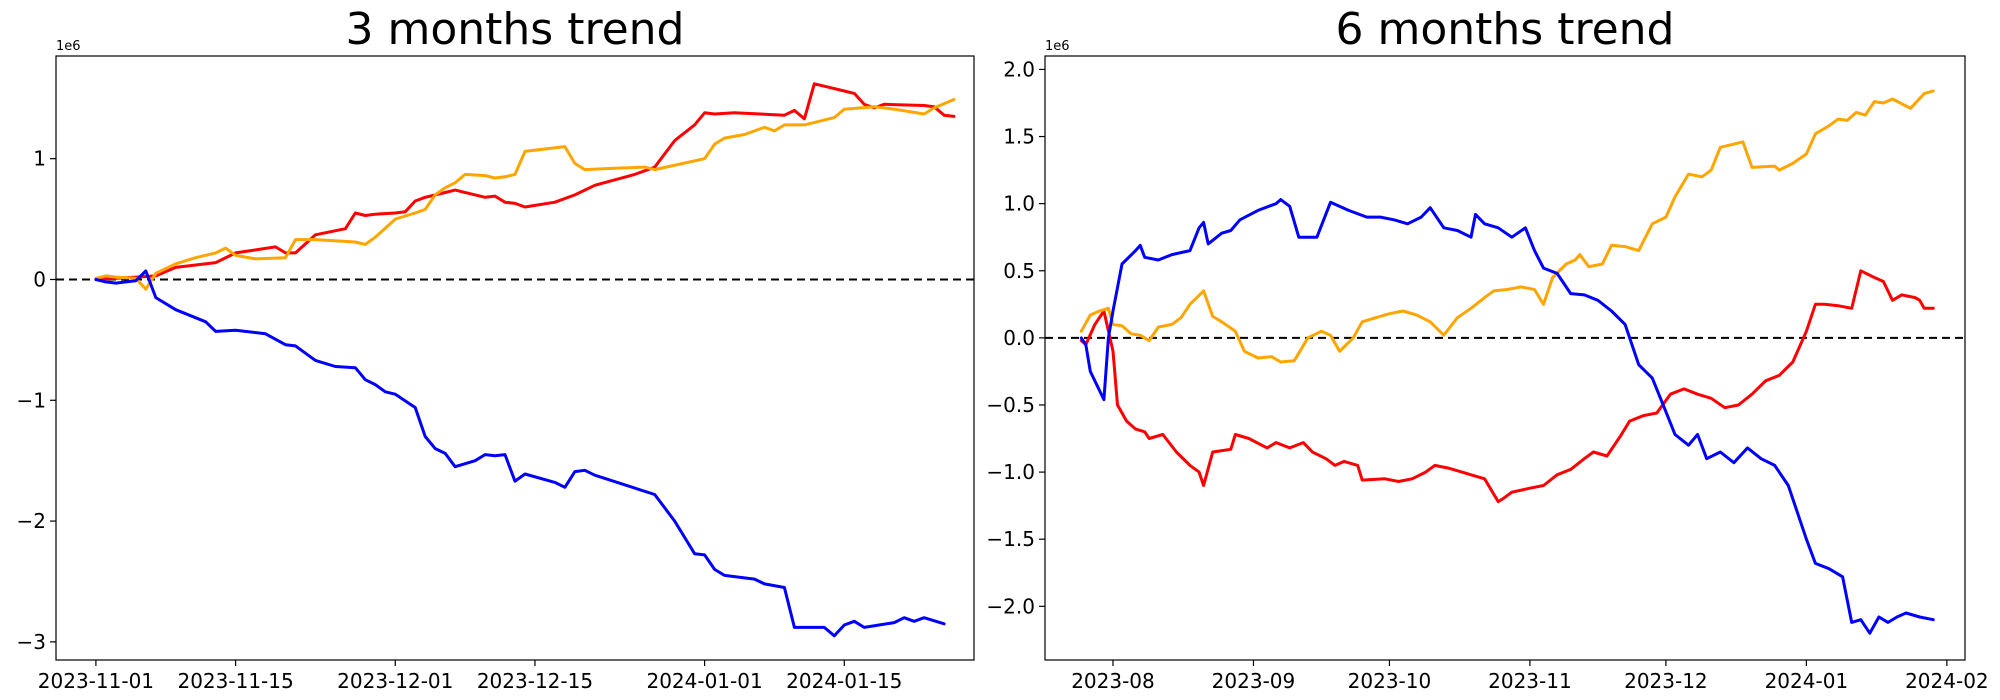 Image resolution: width=2000 pixels, height=700 pixels. I want to click on x-tick-label: 2024-01-15, so click(844, 681).